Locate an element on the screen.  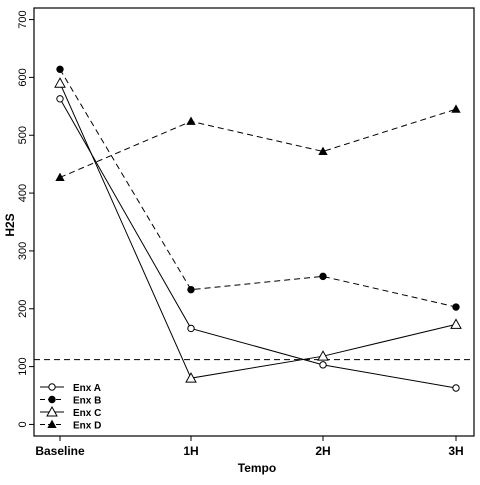
legend-label: Enx D is located at coordinates (87, 426).